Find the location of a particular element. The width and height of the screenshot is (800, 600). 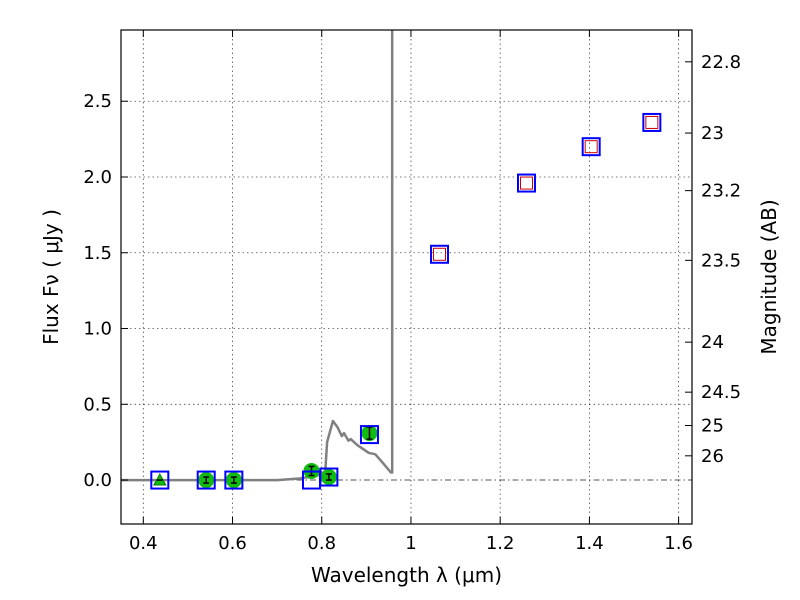

x-axis-label: Wavelength λ (μm) is located at coordinates (406, 575).